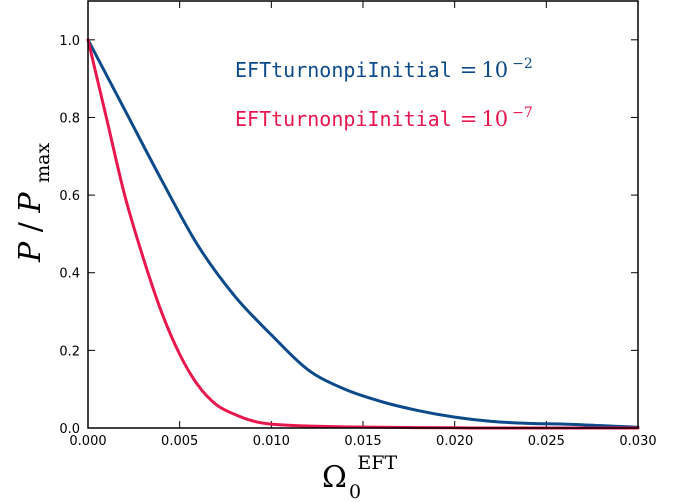 The image size is (690, 502). What do you see at coordinates (494, 70) in the screenshot?
I see `legend-series-1-base: 10` at bounding box center [494, 70].